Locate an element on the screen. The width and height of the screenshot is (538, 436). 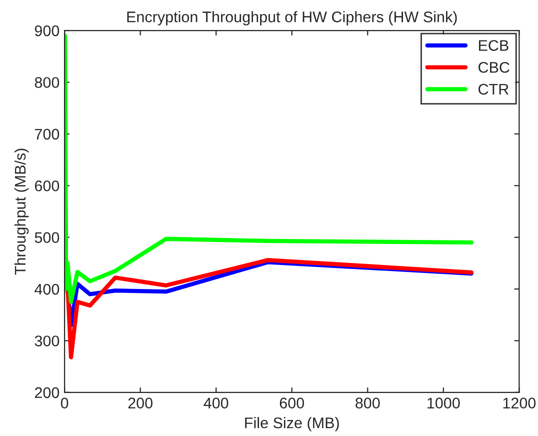
legend-label: CBC is located at coordinates (494, 67).